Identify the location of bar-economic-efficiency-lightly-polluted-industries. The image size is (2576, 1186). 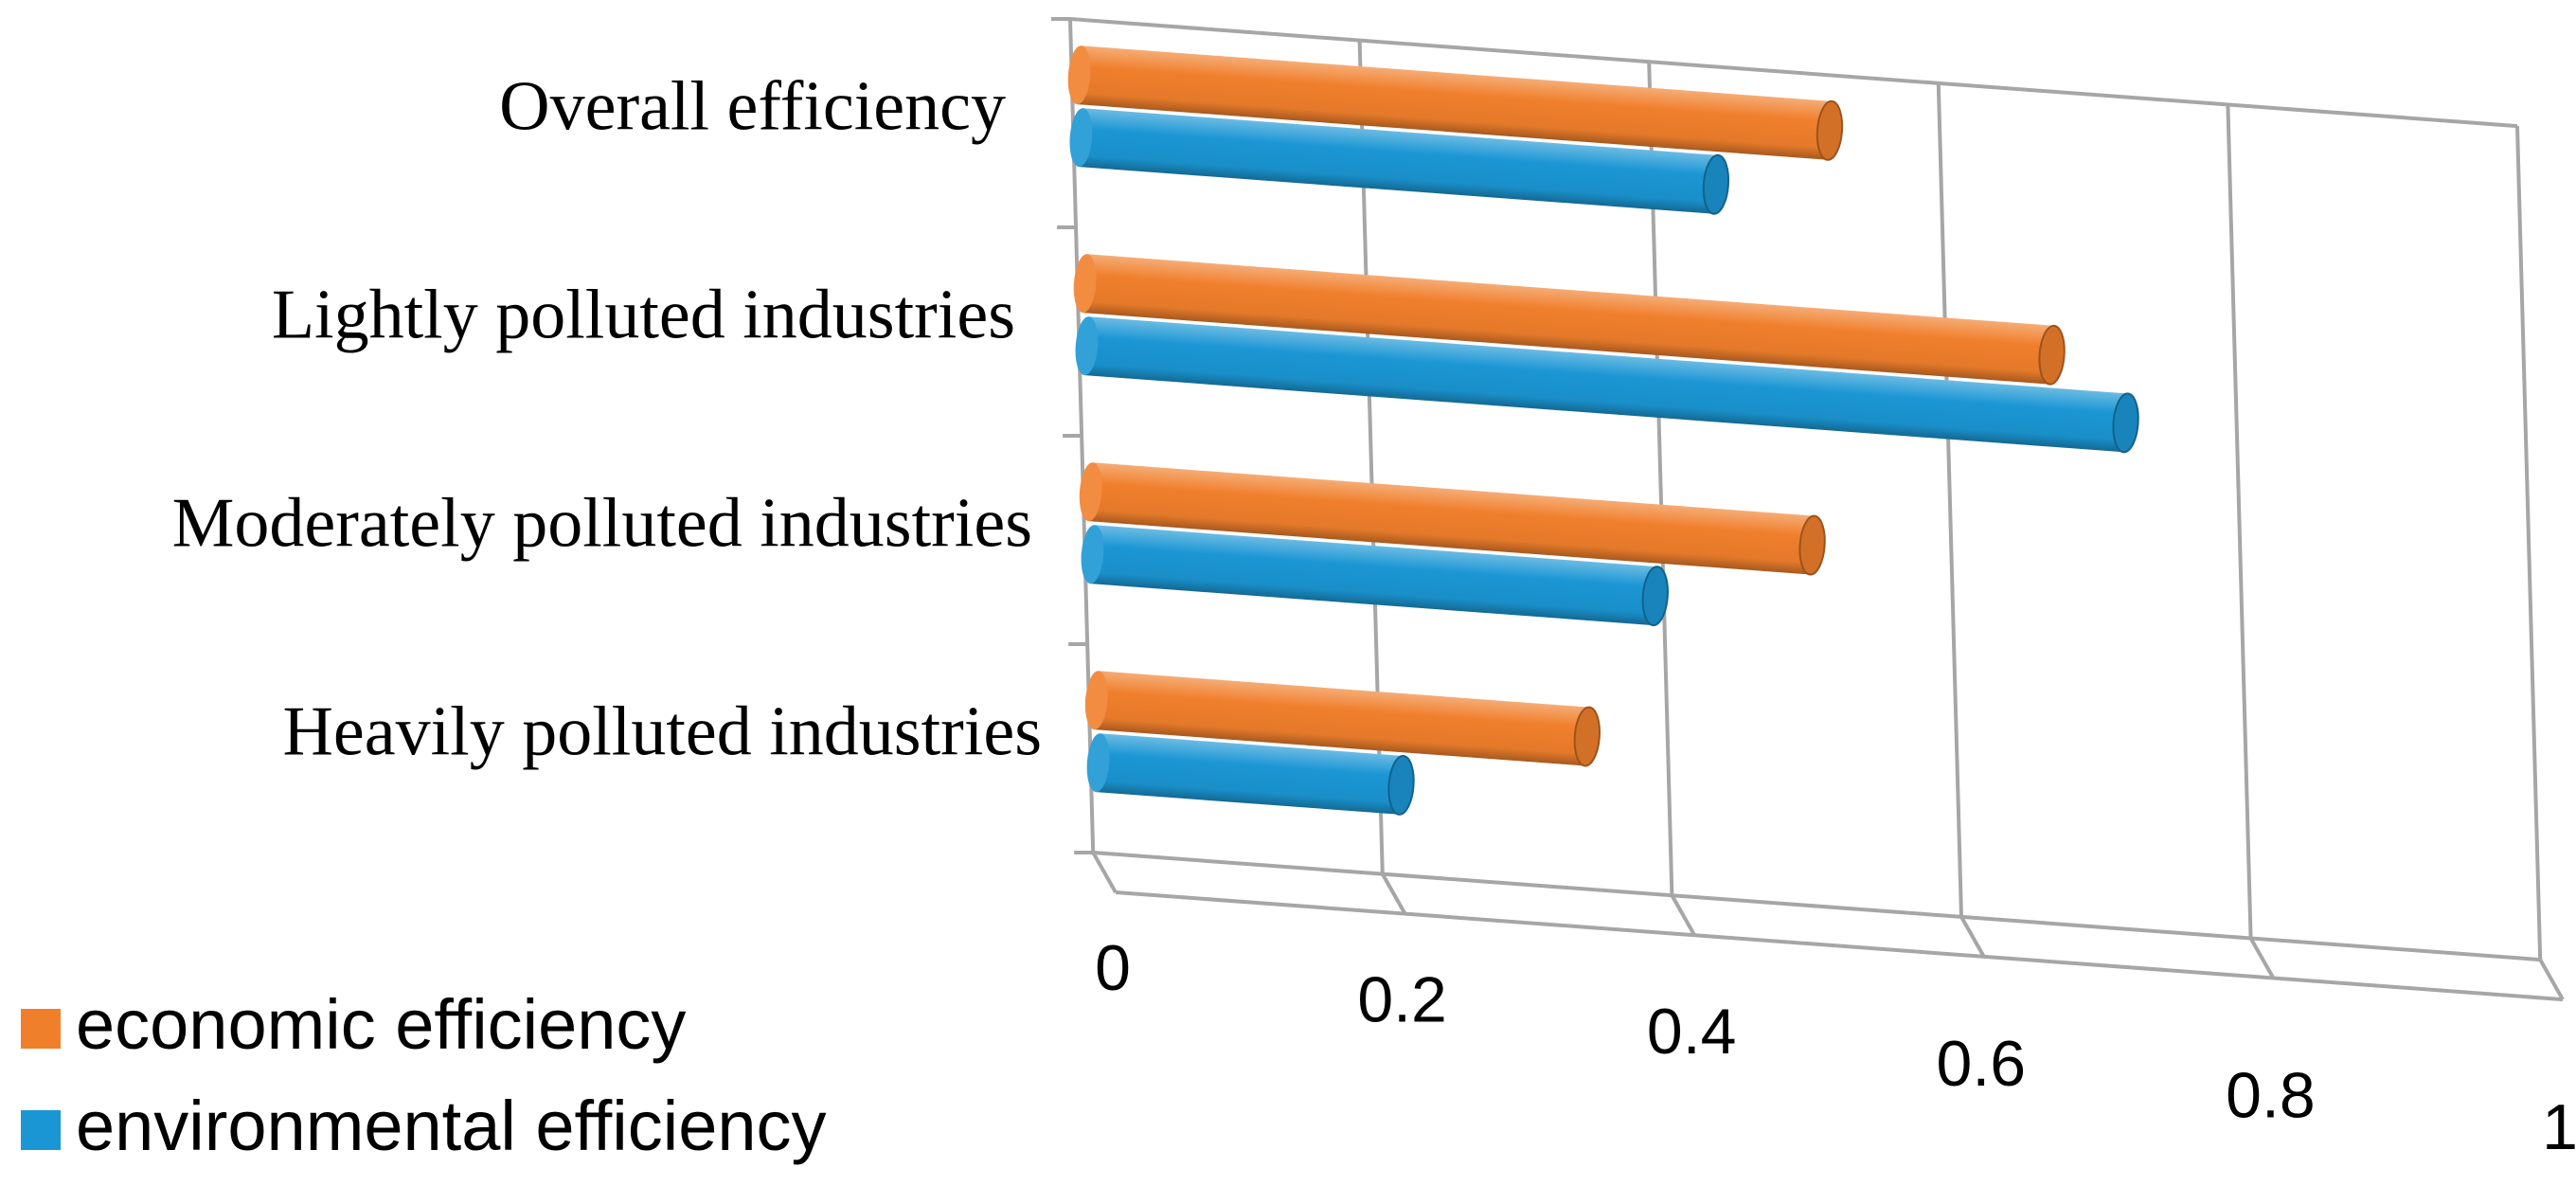
(1569, 320).